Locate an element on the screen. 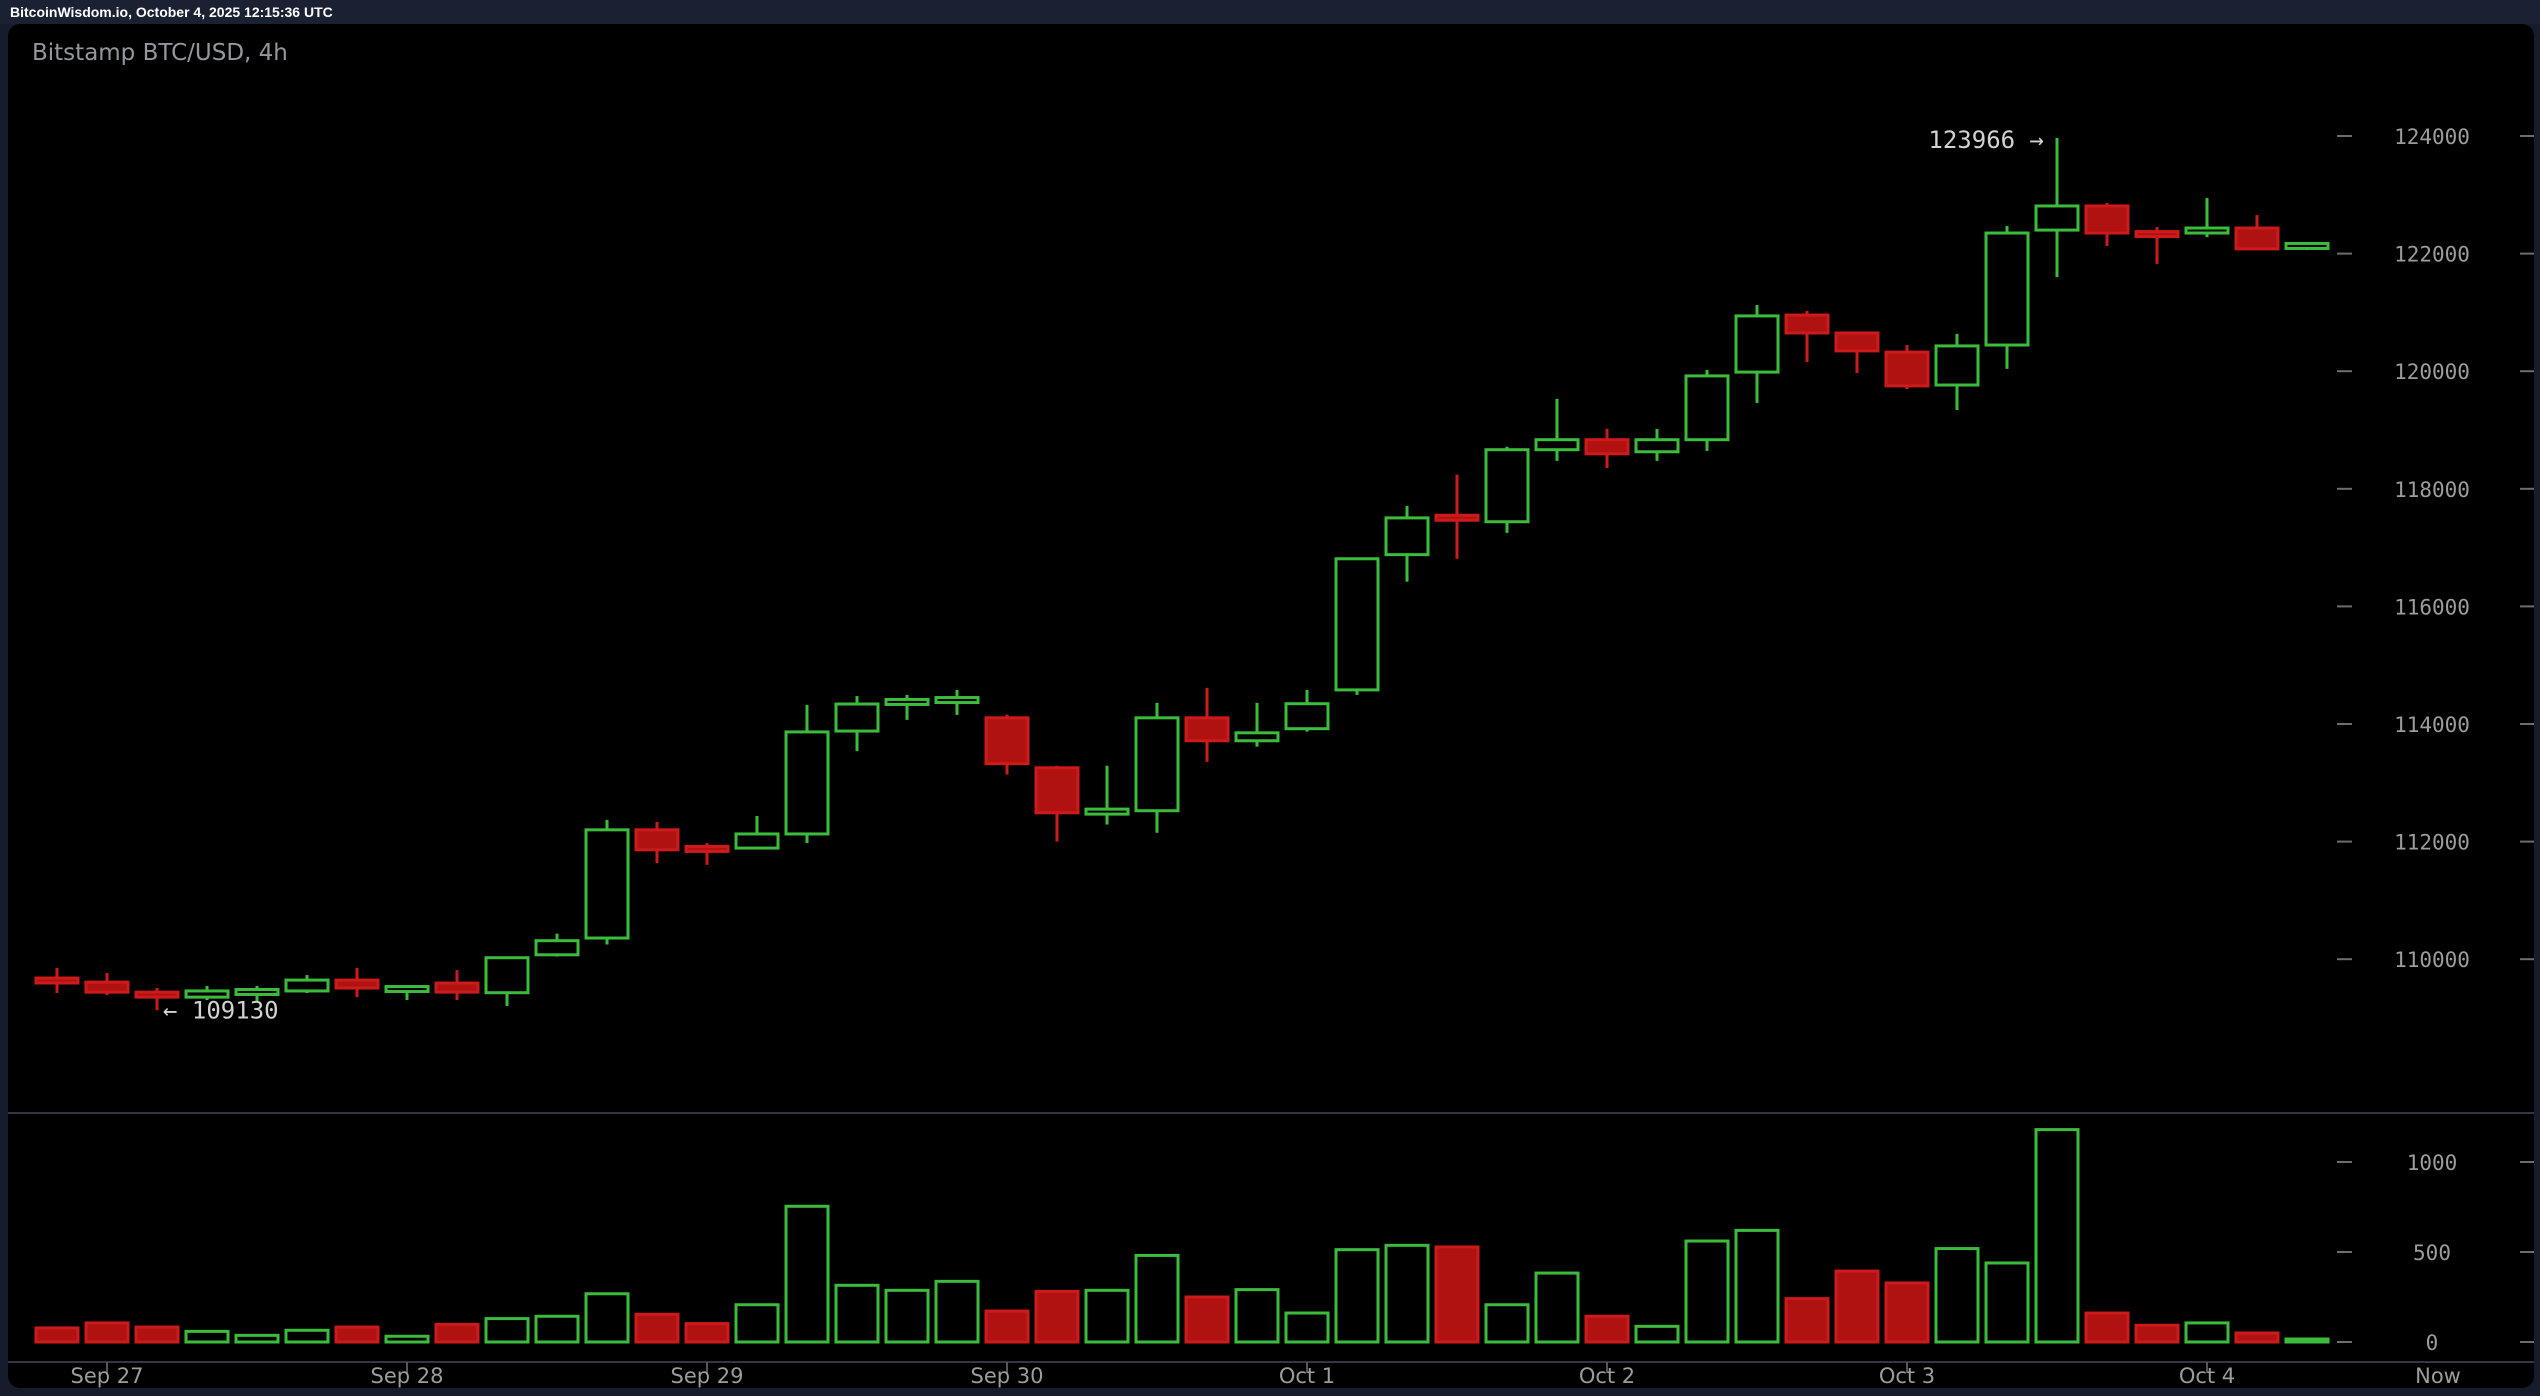 Image resolution: width=2540 pixels, height=1396 pixels. date-label: Oct 1 is located at coordinates (1307, 1376).